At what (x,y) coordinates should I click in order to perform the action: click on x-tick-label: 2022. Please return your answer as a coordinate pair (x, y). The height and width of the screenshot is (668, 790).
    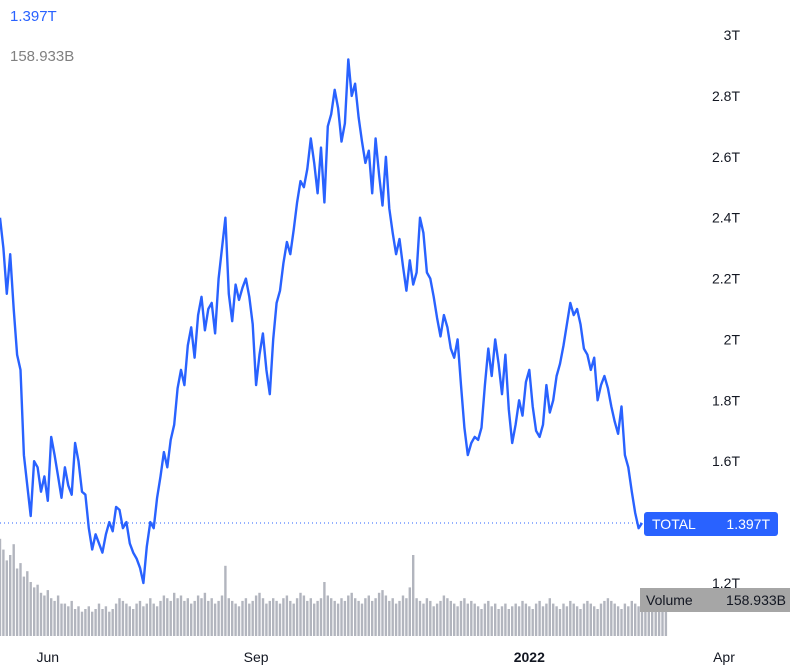
    Looking at the image, I should click on (529, 657).